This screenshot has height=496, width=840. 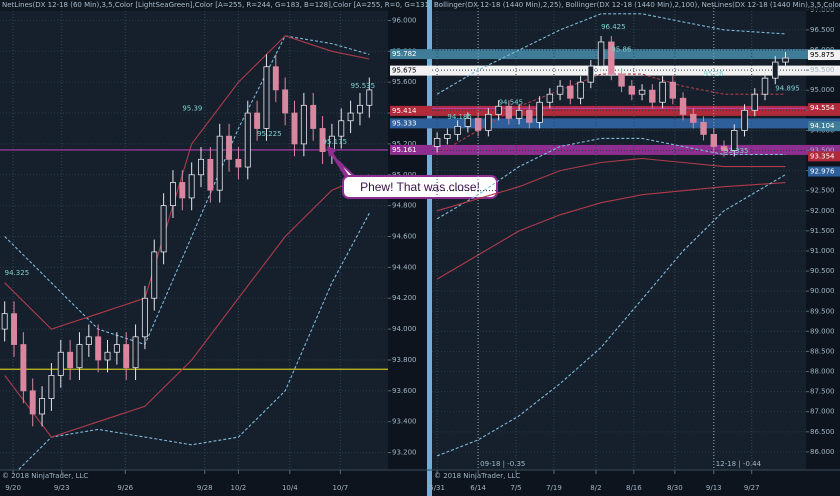 I want to click on price-marker-label: 92.976, so click(x=822, y=172).